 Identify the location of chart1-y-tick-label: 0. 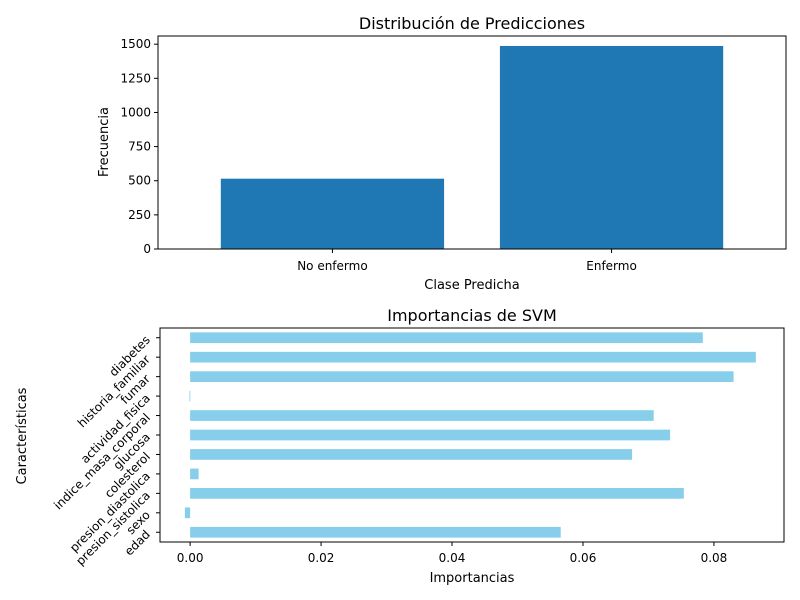
(147, 249).